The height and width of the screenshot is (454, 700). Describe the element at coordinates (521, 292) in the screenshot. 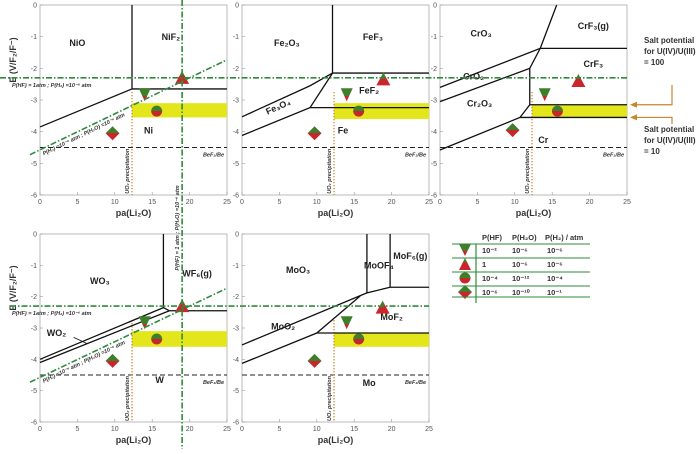

I see `legend-value: 10⁻¹⁰` at that location.